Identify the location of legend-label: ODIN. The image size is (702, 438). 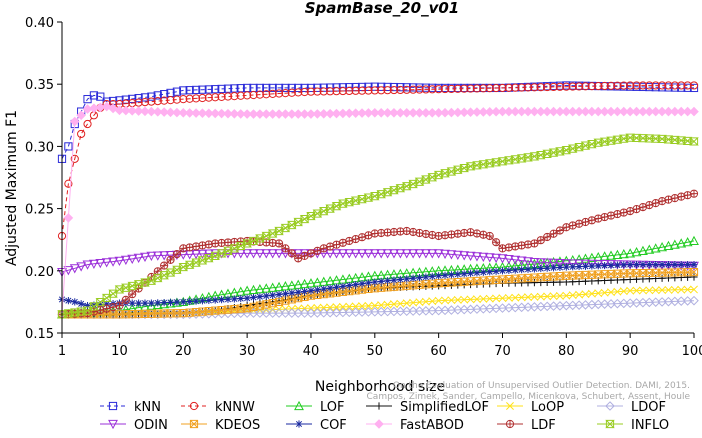
(151, 425).